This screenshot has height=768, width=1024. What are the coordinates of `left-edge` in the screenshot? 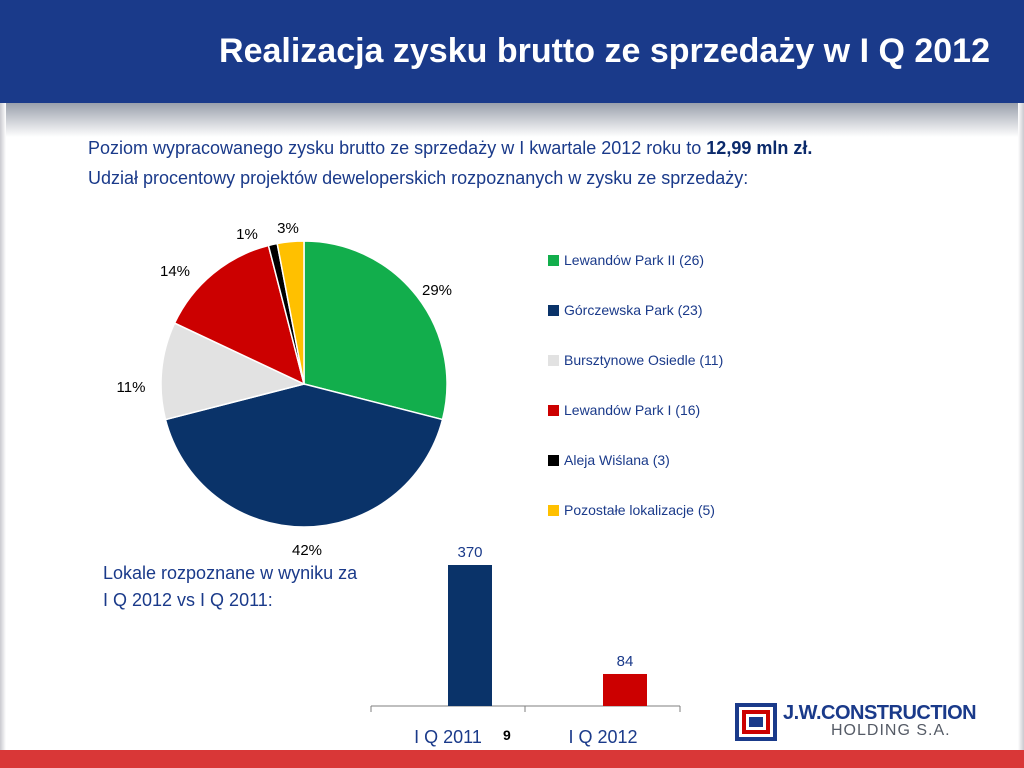 It's located at (3, 428).